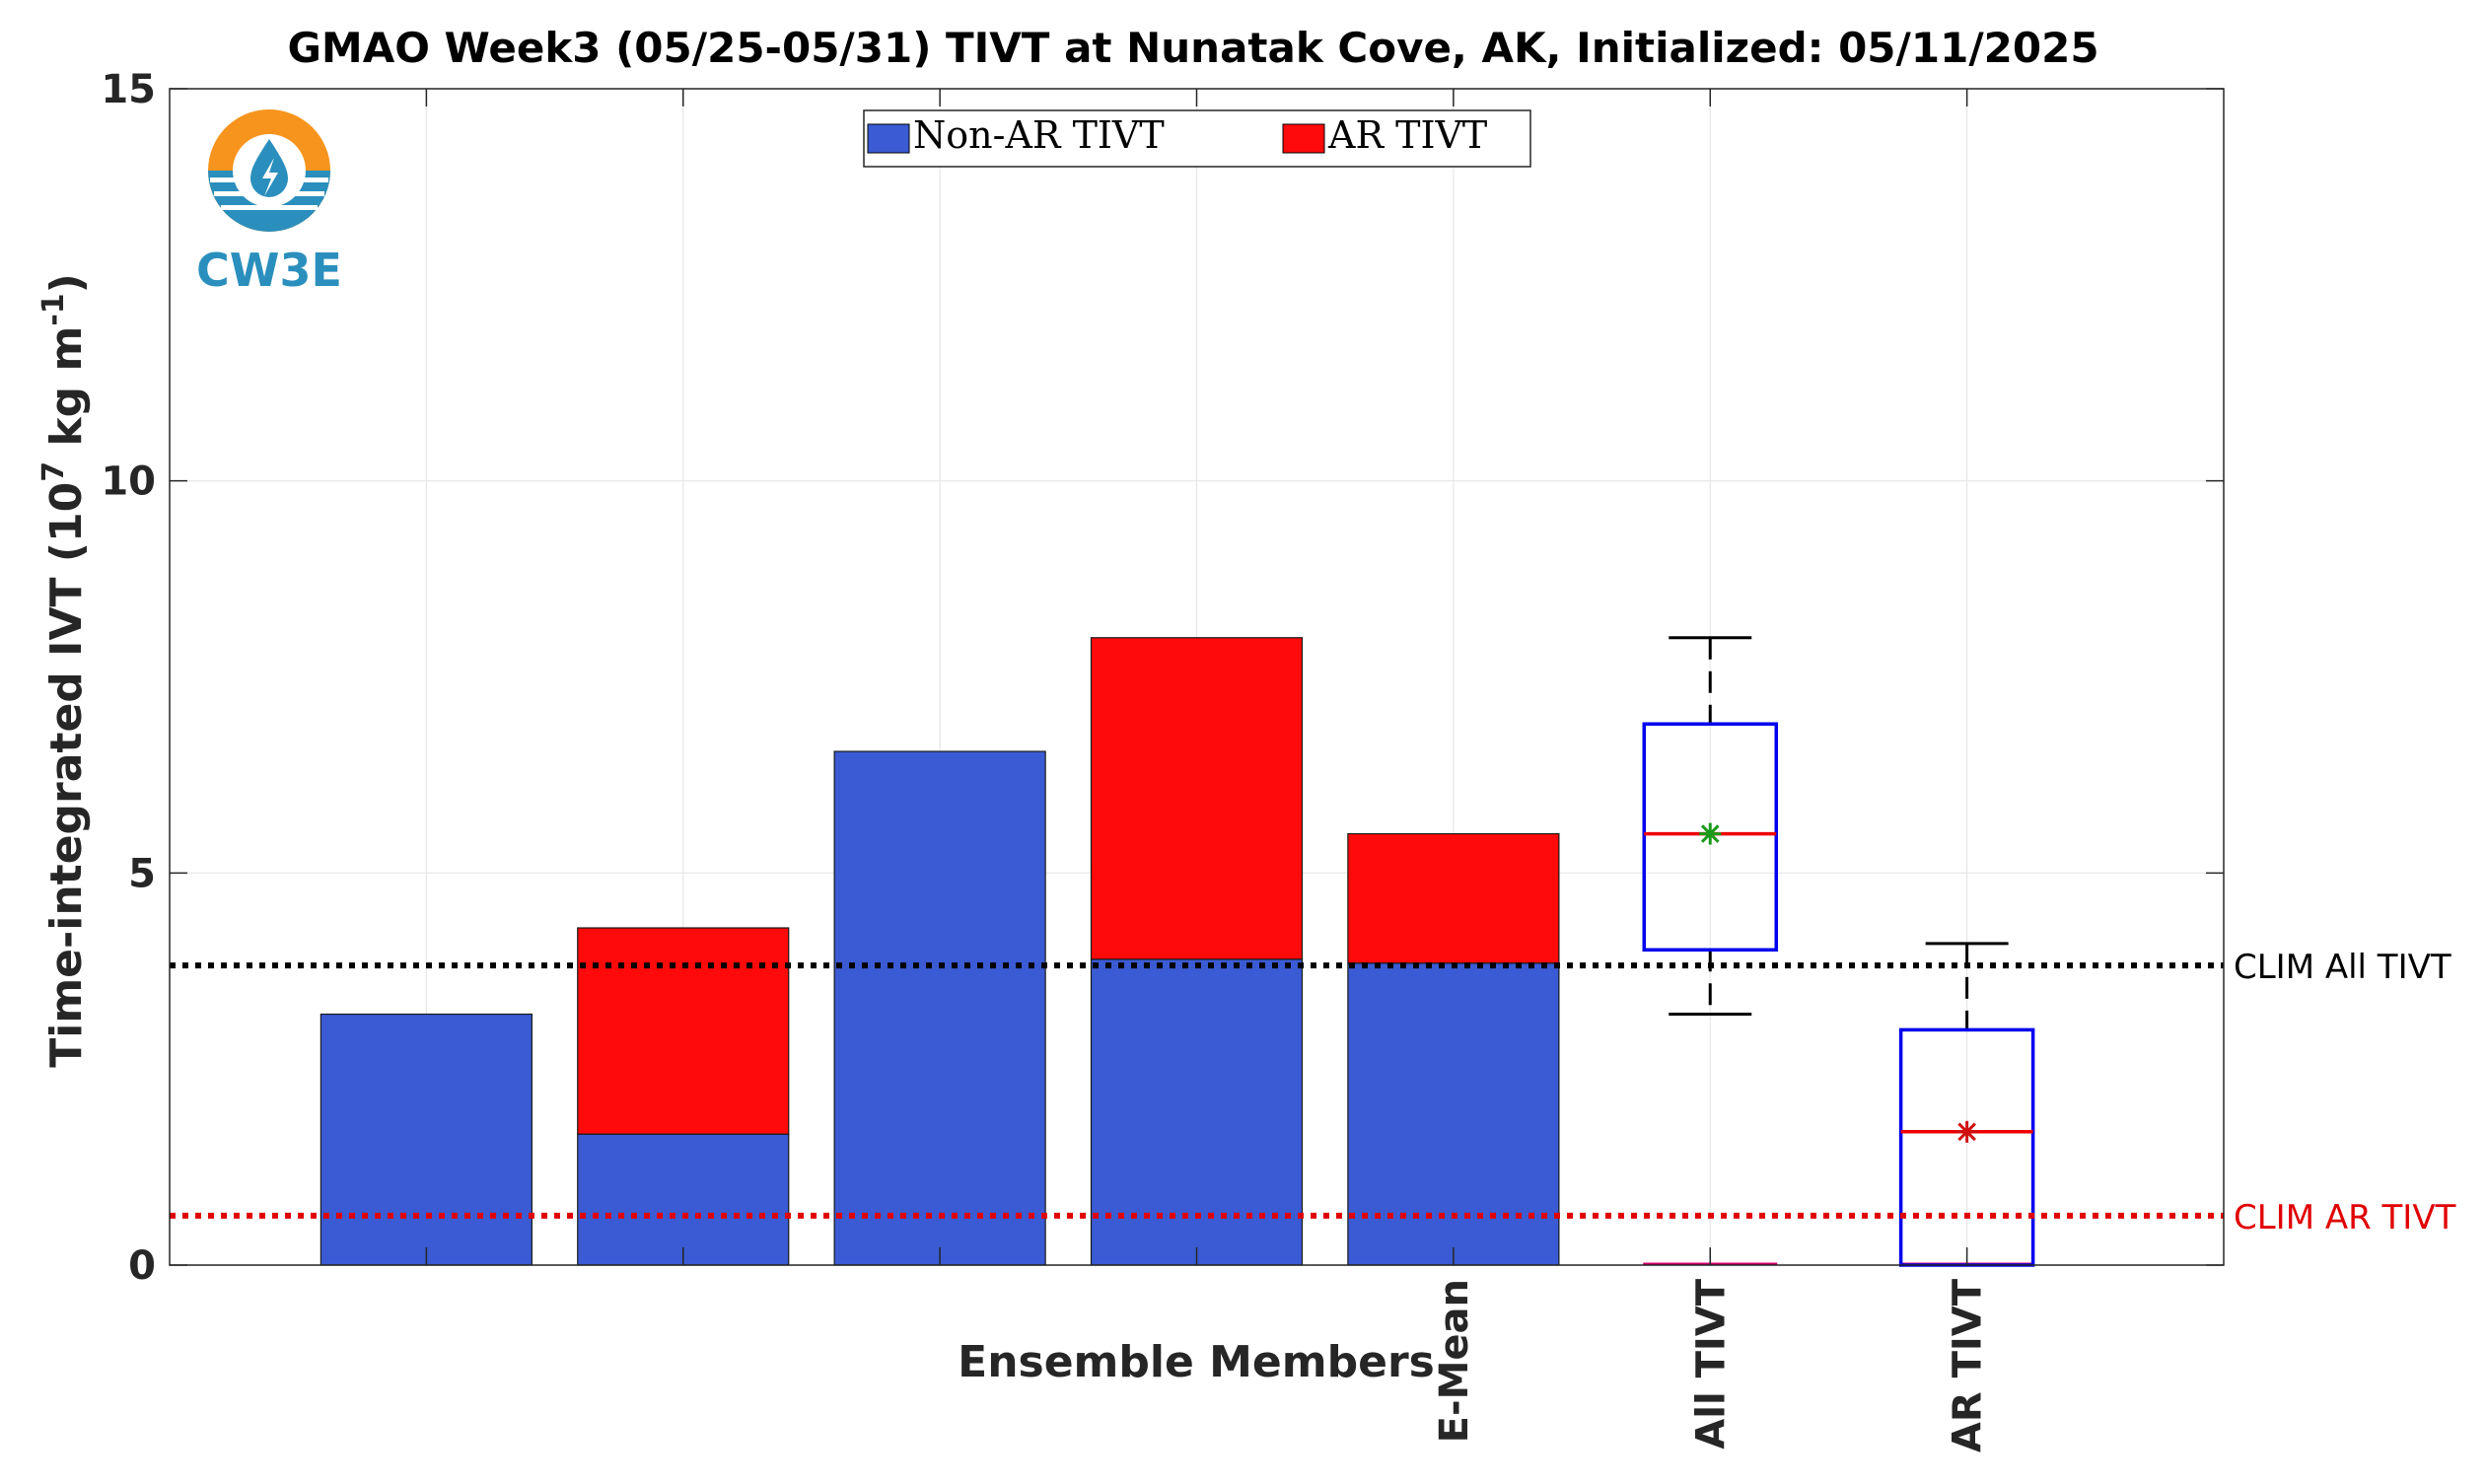  Describe the element at coordinates (66, 393) in the screenshot. I see `y-axis-label-unit: kg m` at that location.